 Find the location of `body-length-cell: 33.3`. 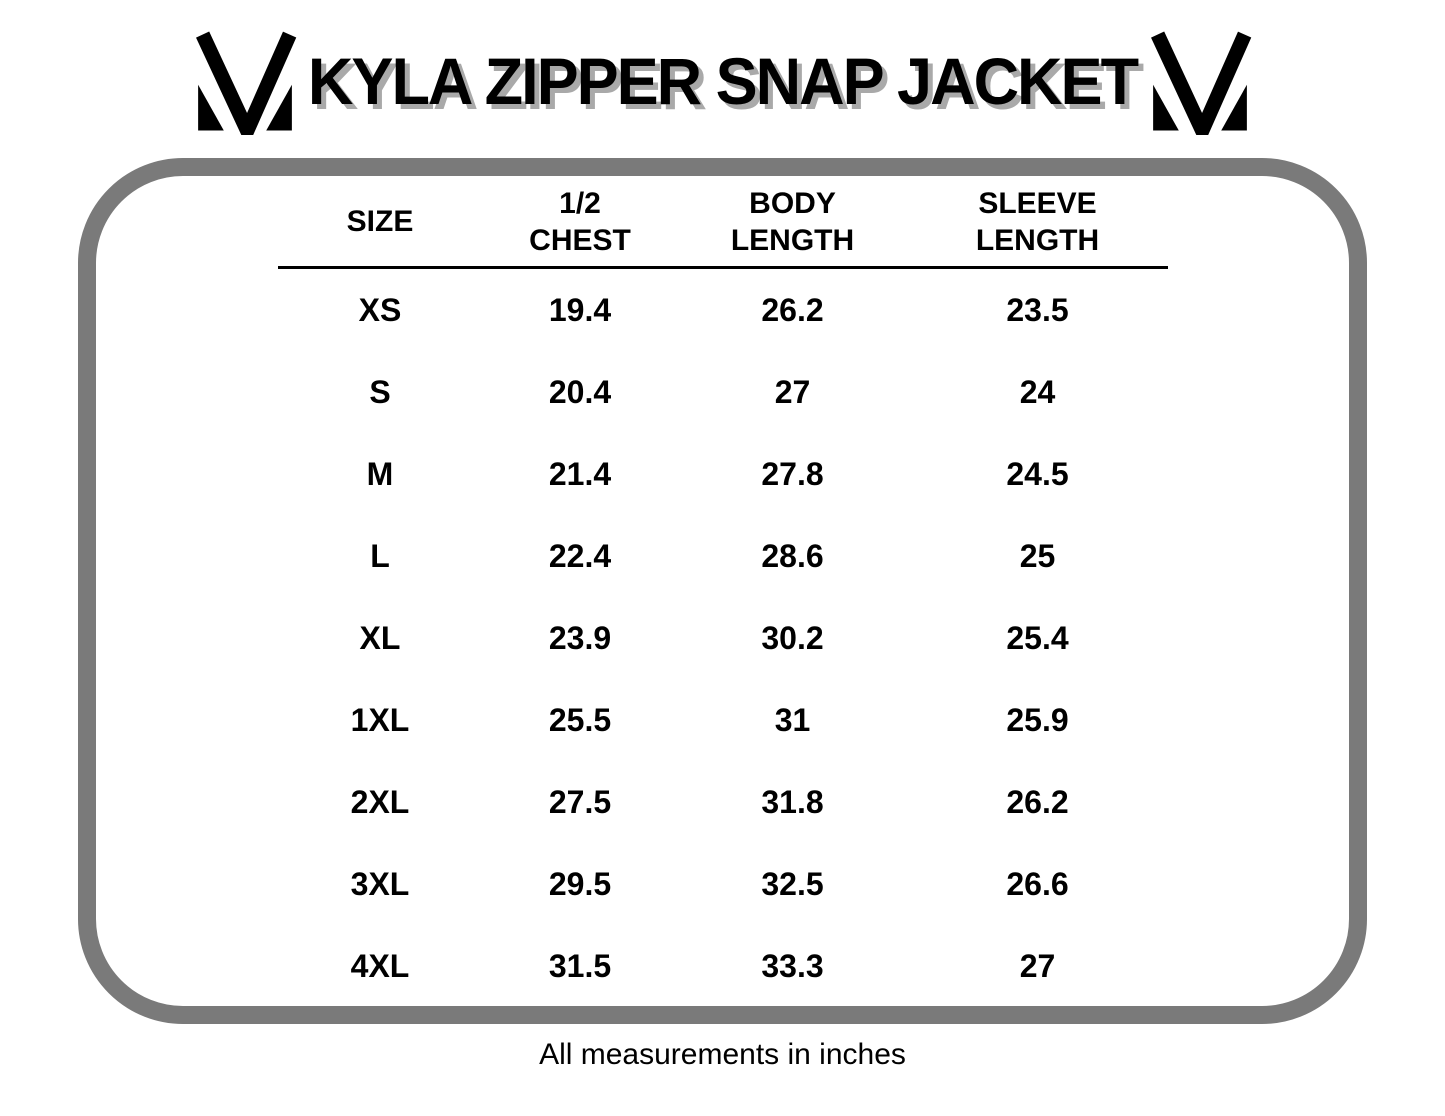

body-length-cell: 33.3 is located at coordinates (792, 965).